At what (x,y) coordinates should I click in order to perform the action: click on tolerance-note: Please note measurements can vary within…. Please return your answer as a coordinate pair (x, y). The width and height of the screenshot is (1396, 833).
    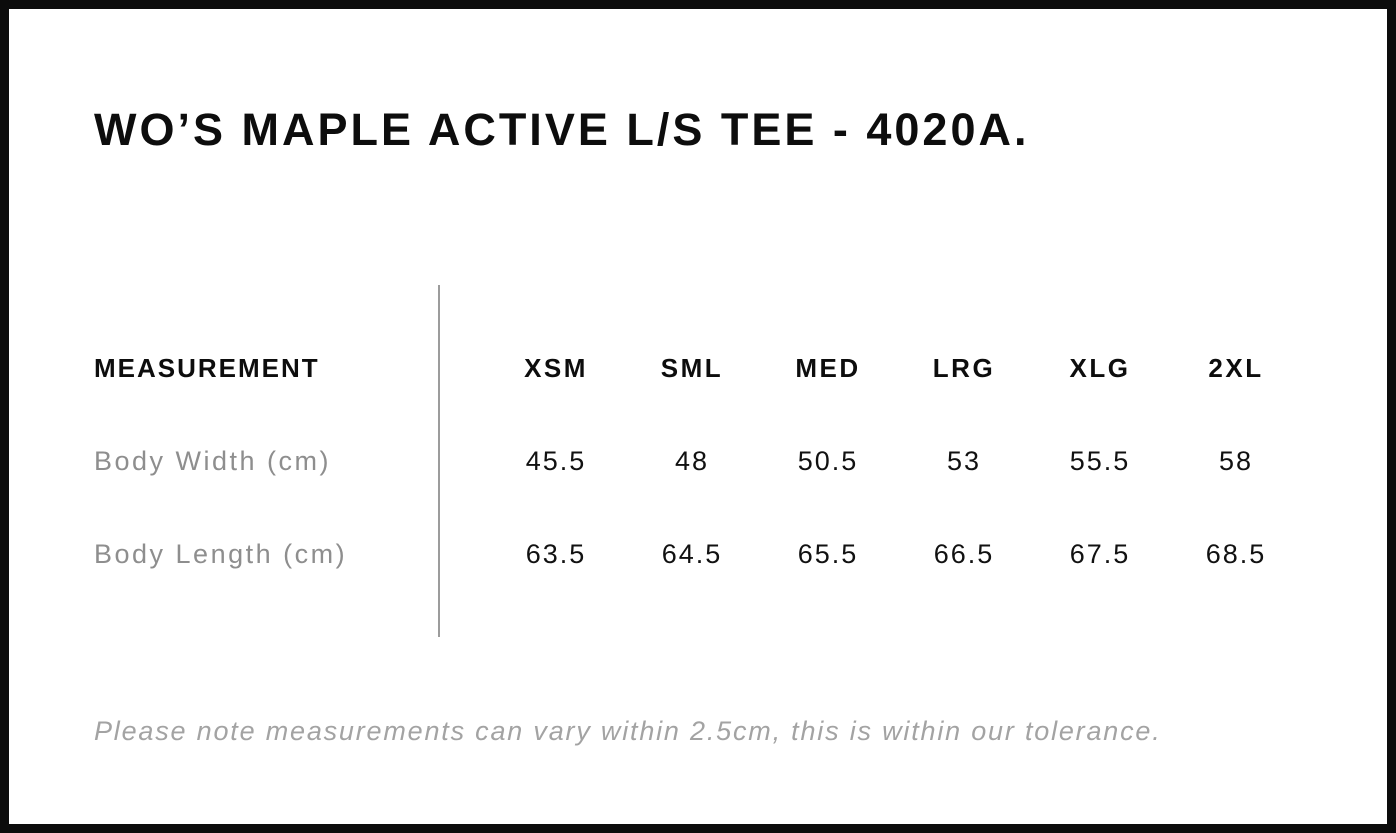
    Looking at the image, I should click on (628, 731).